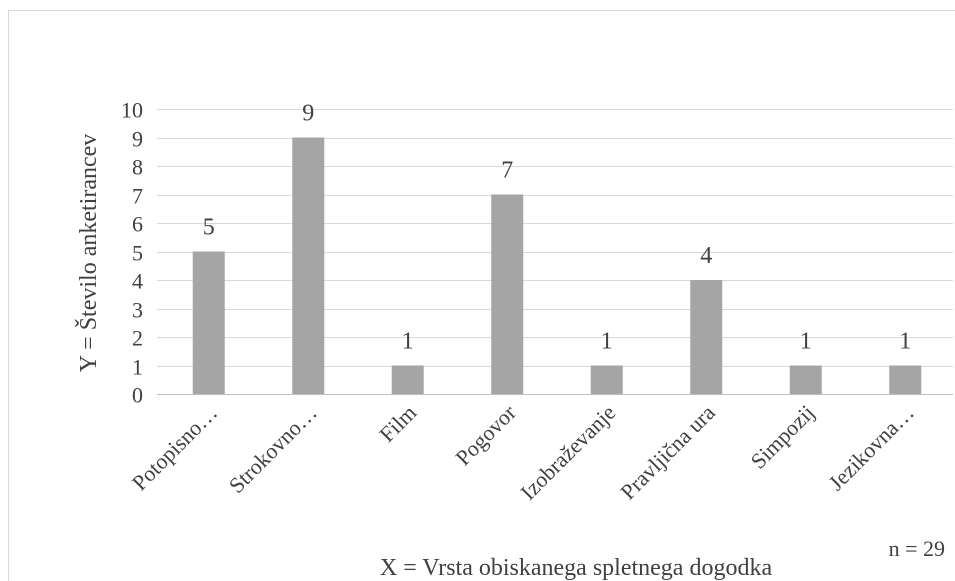  What do you see at coordinates (137, 395) in the screenshot?
I see `y-tick-label: 0` at bounding box center [137, 395].